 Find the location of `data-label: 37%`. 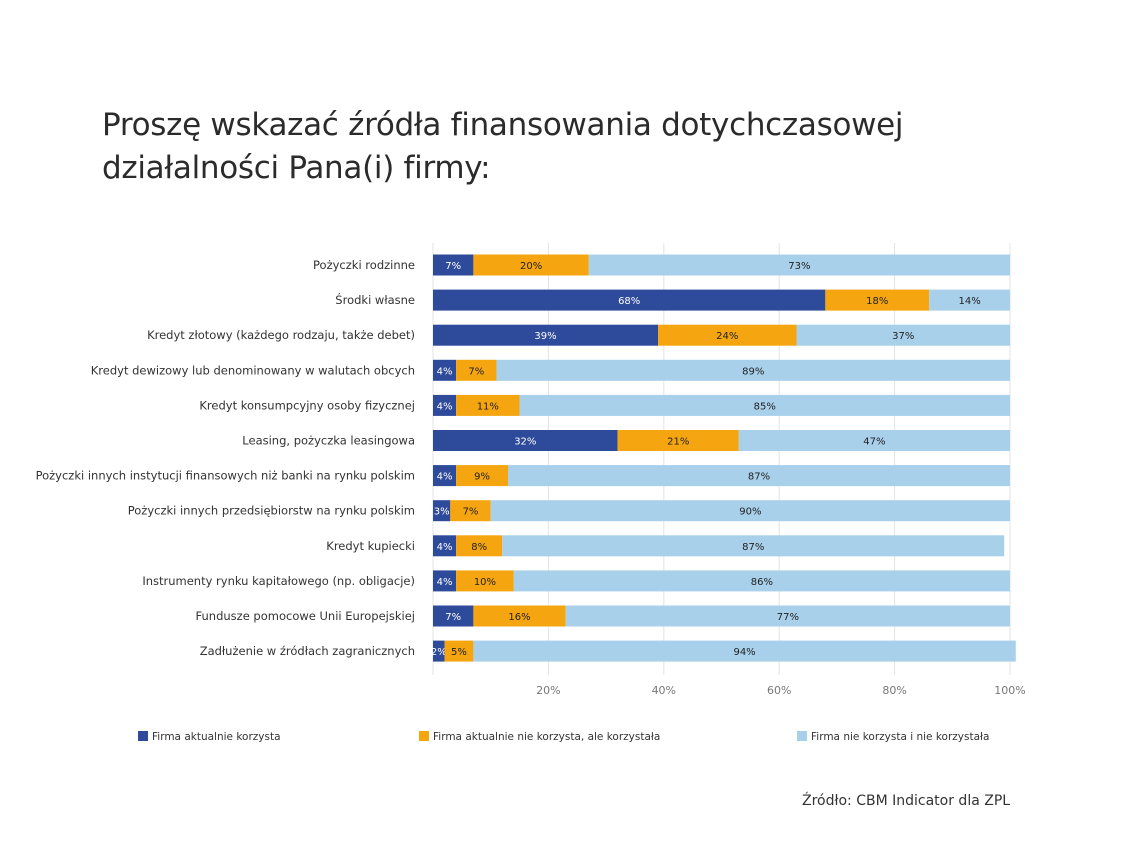

data-label: 37% is located at coordinates (903, 336).